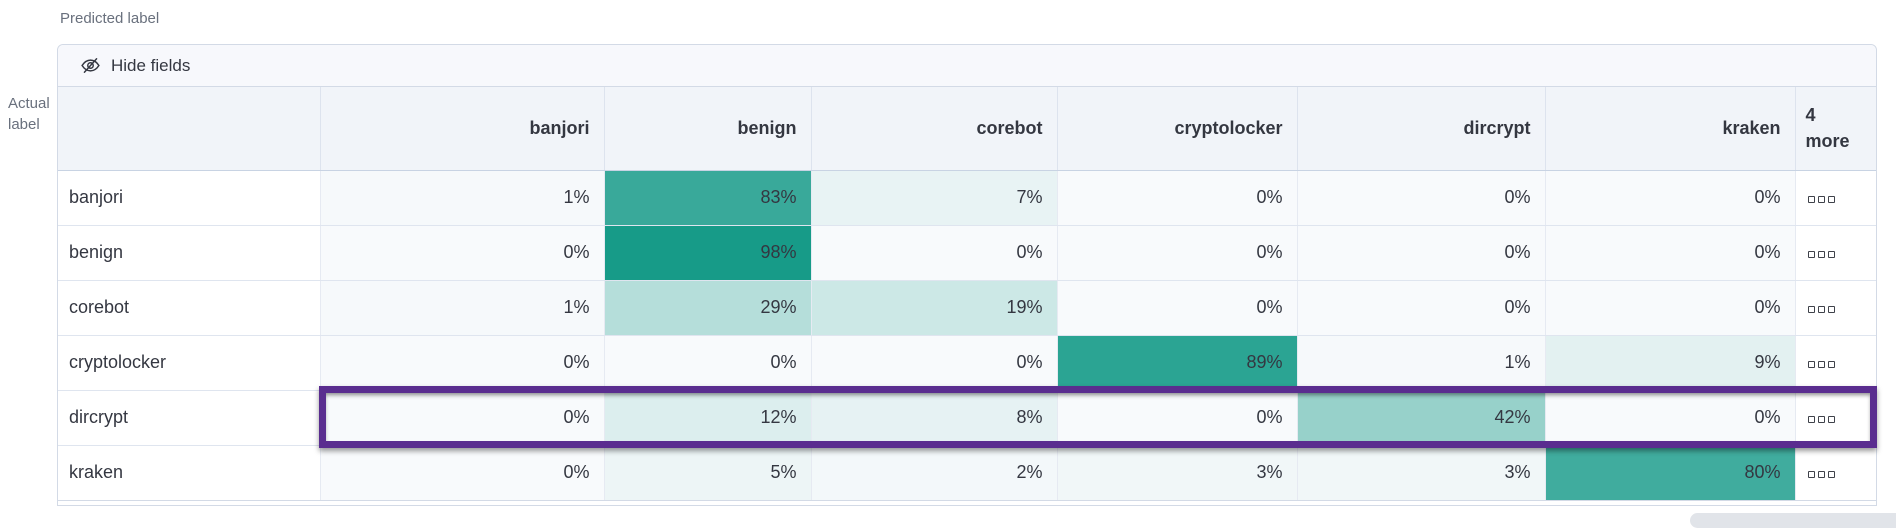 This screenshot has height=528, width=1896. I want to click on column-header-corebot: corebot, so click(934, 129).